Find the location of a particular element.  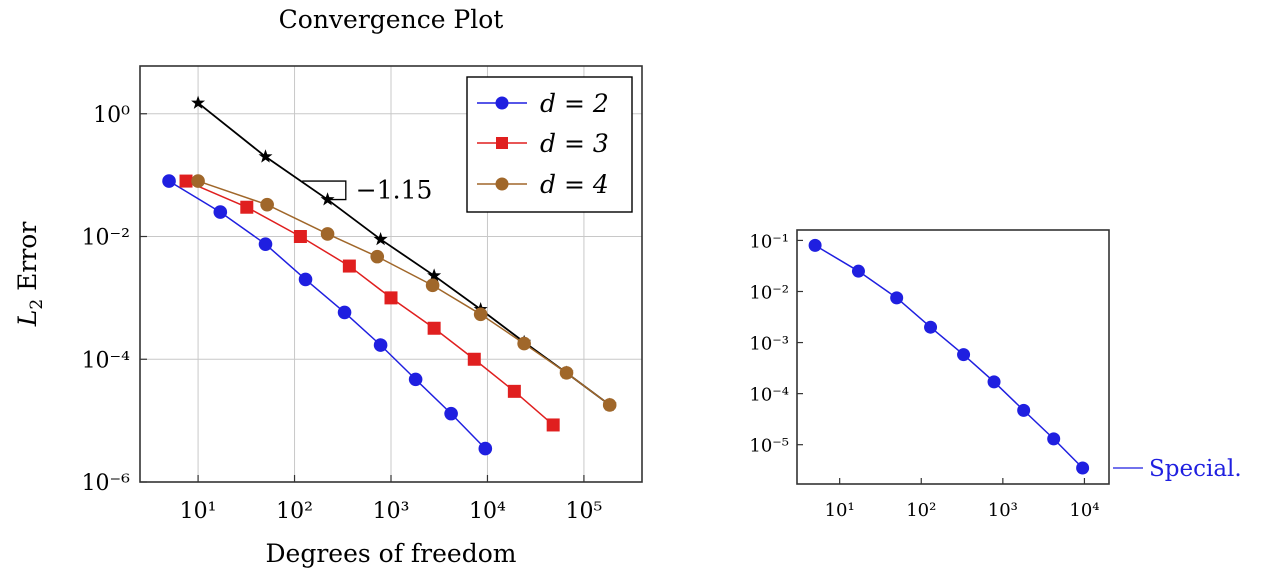

legend-label-d4: d = 4 is located at coordinates (574, 184).